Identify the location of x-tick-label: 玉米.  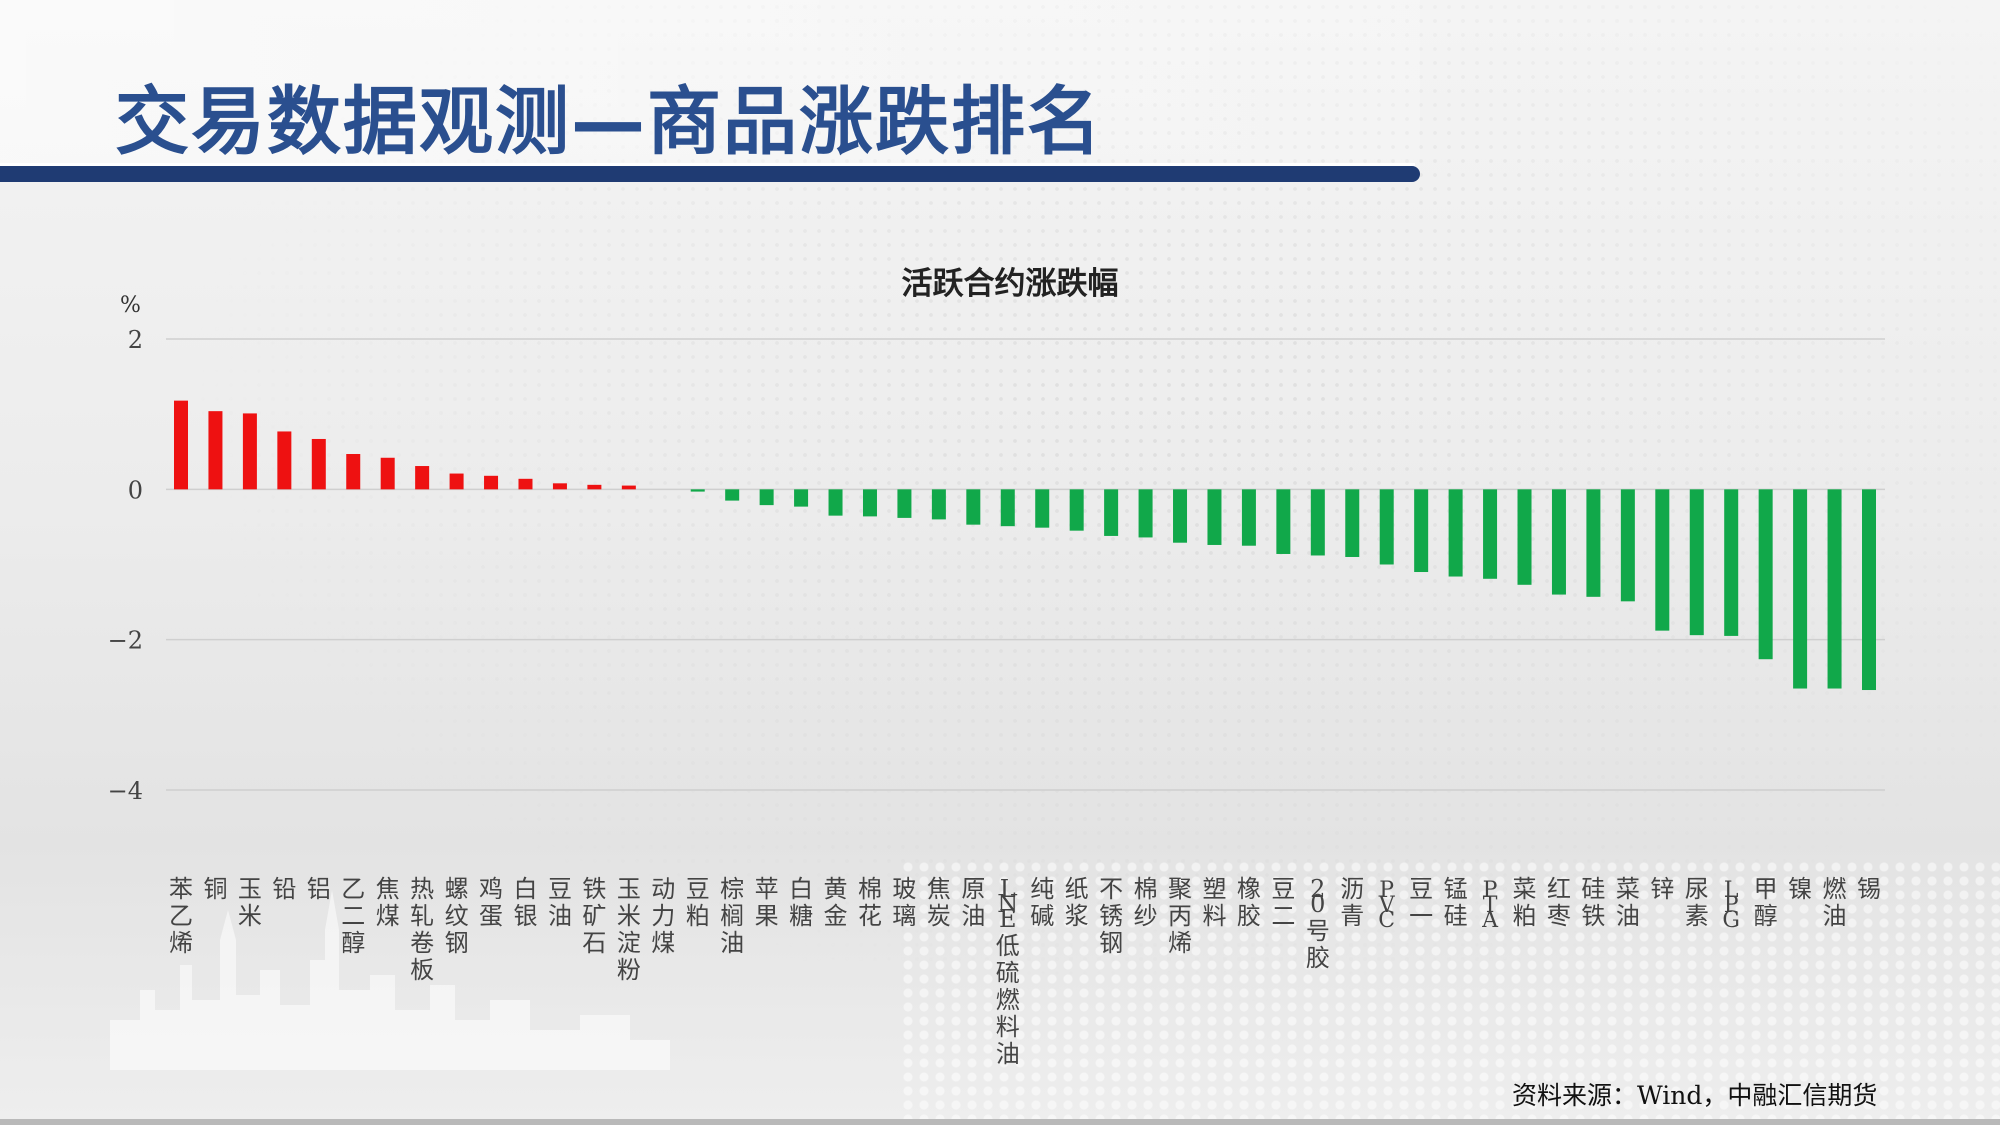
(250, 902).